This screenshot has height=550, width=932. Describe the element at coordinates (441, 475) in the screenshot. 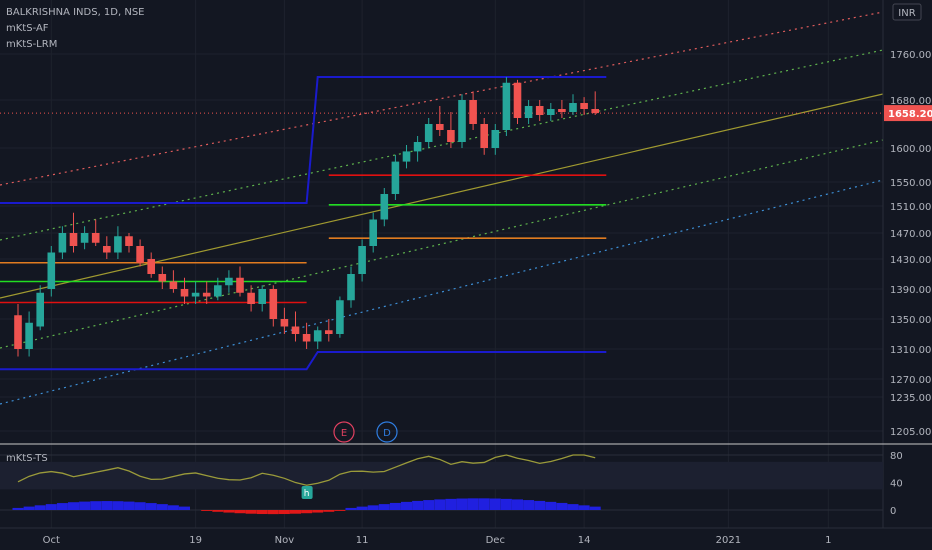

I see `ts-band` at that location.